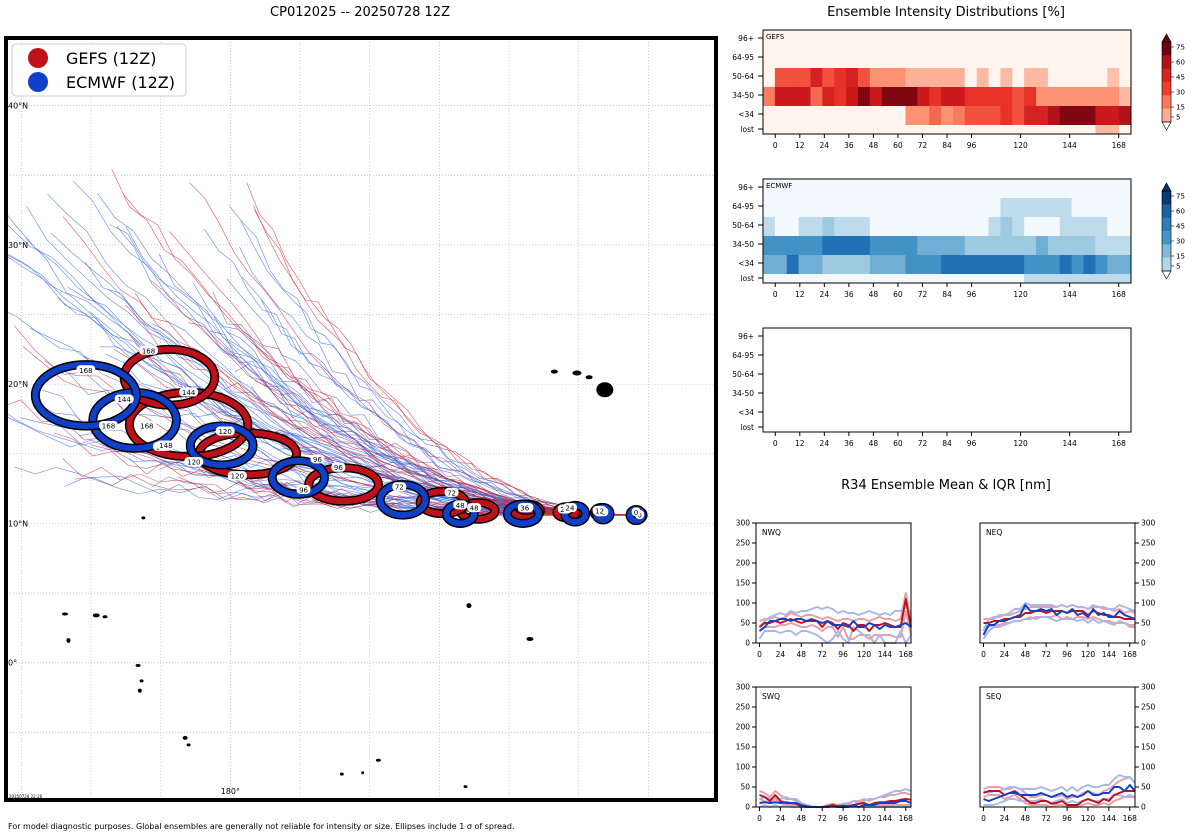 The width and height of the screenshot is (1200, 840). What do you see at coordinates (1148, 687) in the screenshot?
I see `r34-ytick-label: 300` at bounding box center [1148, 687].